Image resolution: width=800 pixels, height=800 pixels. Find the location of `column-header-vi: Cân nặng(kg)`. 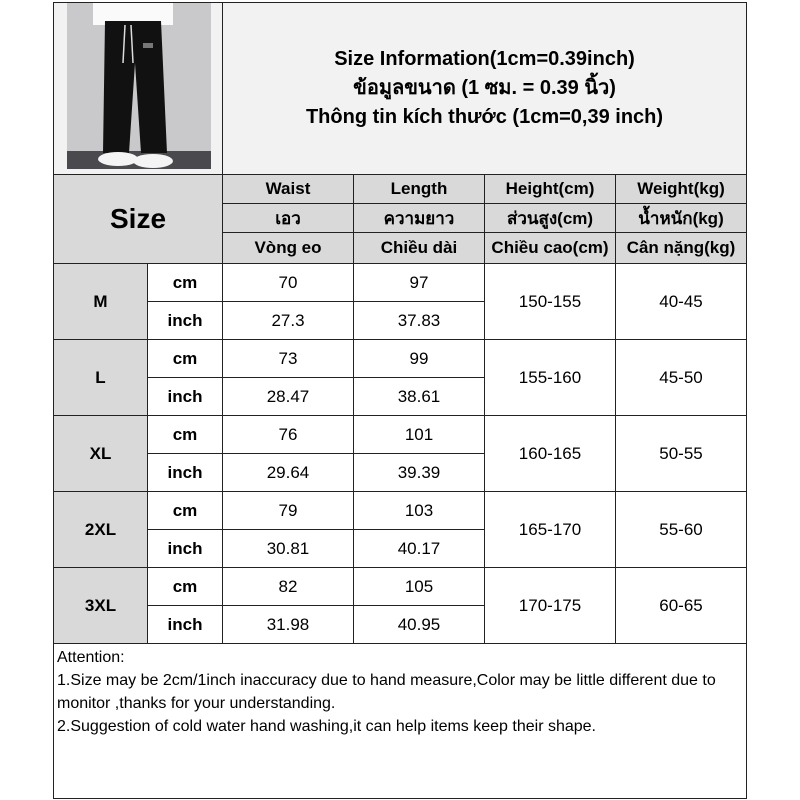

column-header-vi: Cân nặng(kg) is located at coordinates (681, 248).